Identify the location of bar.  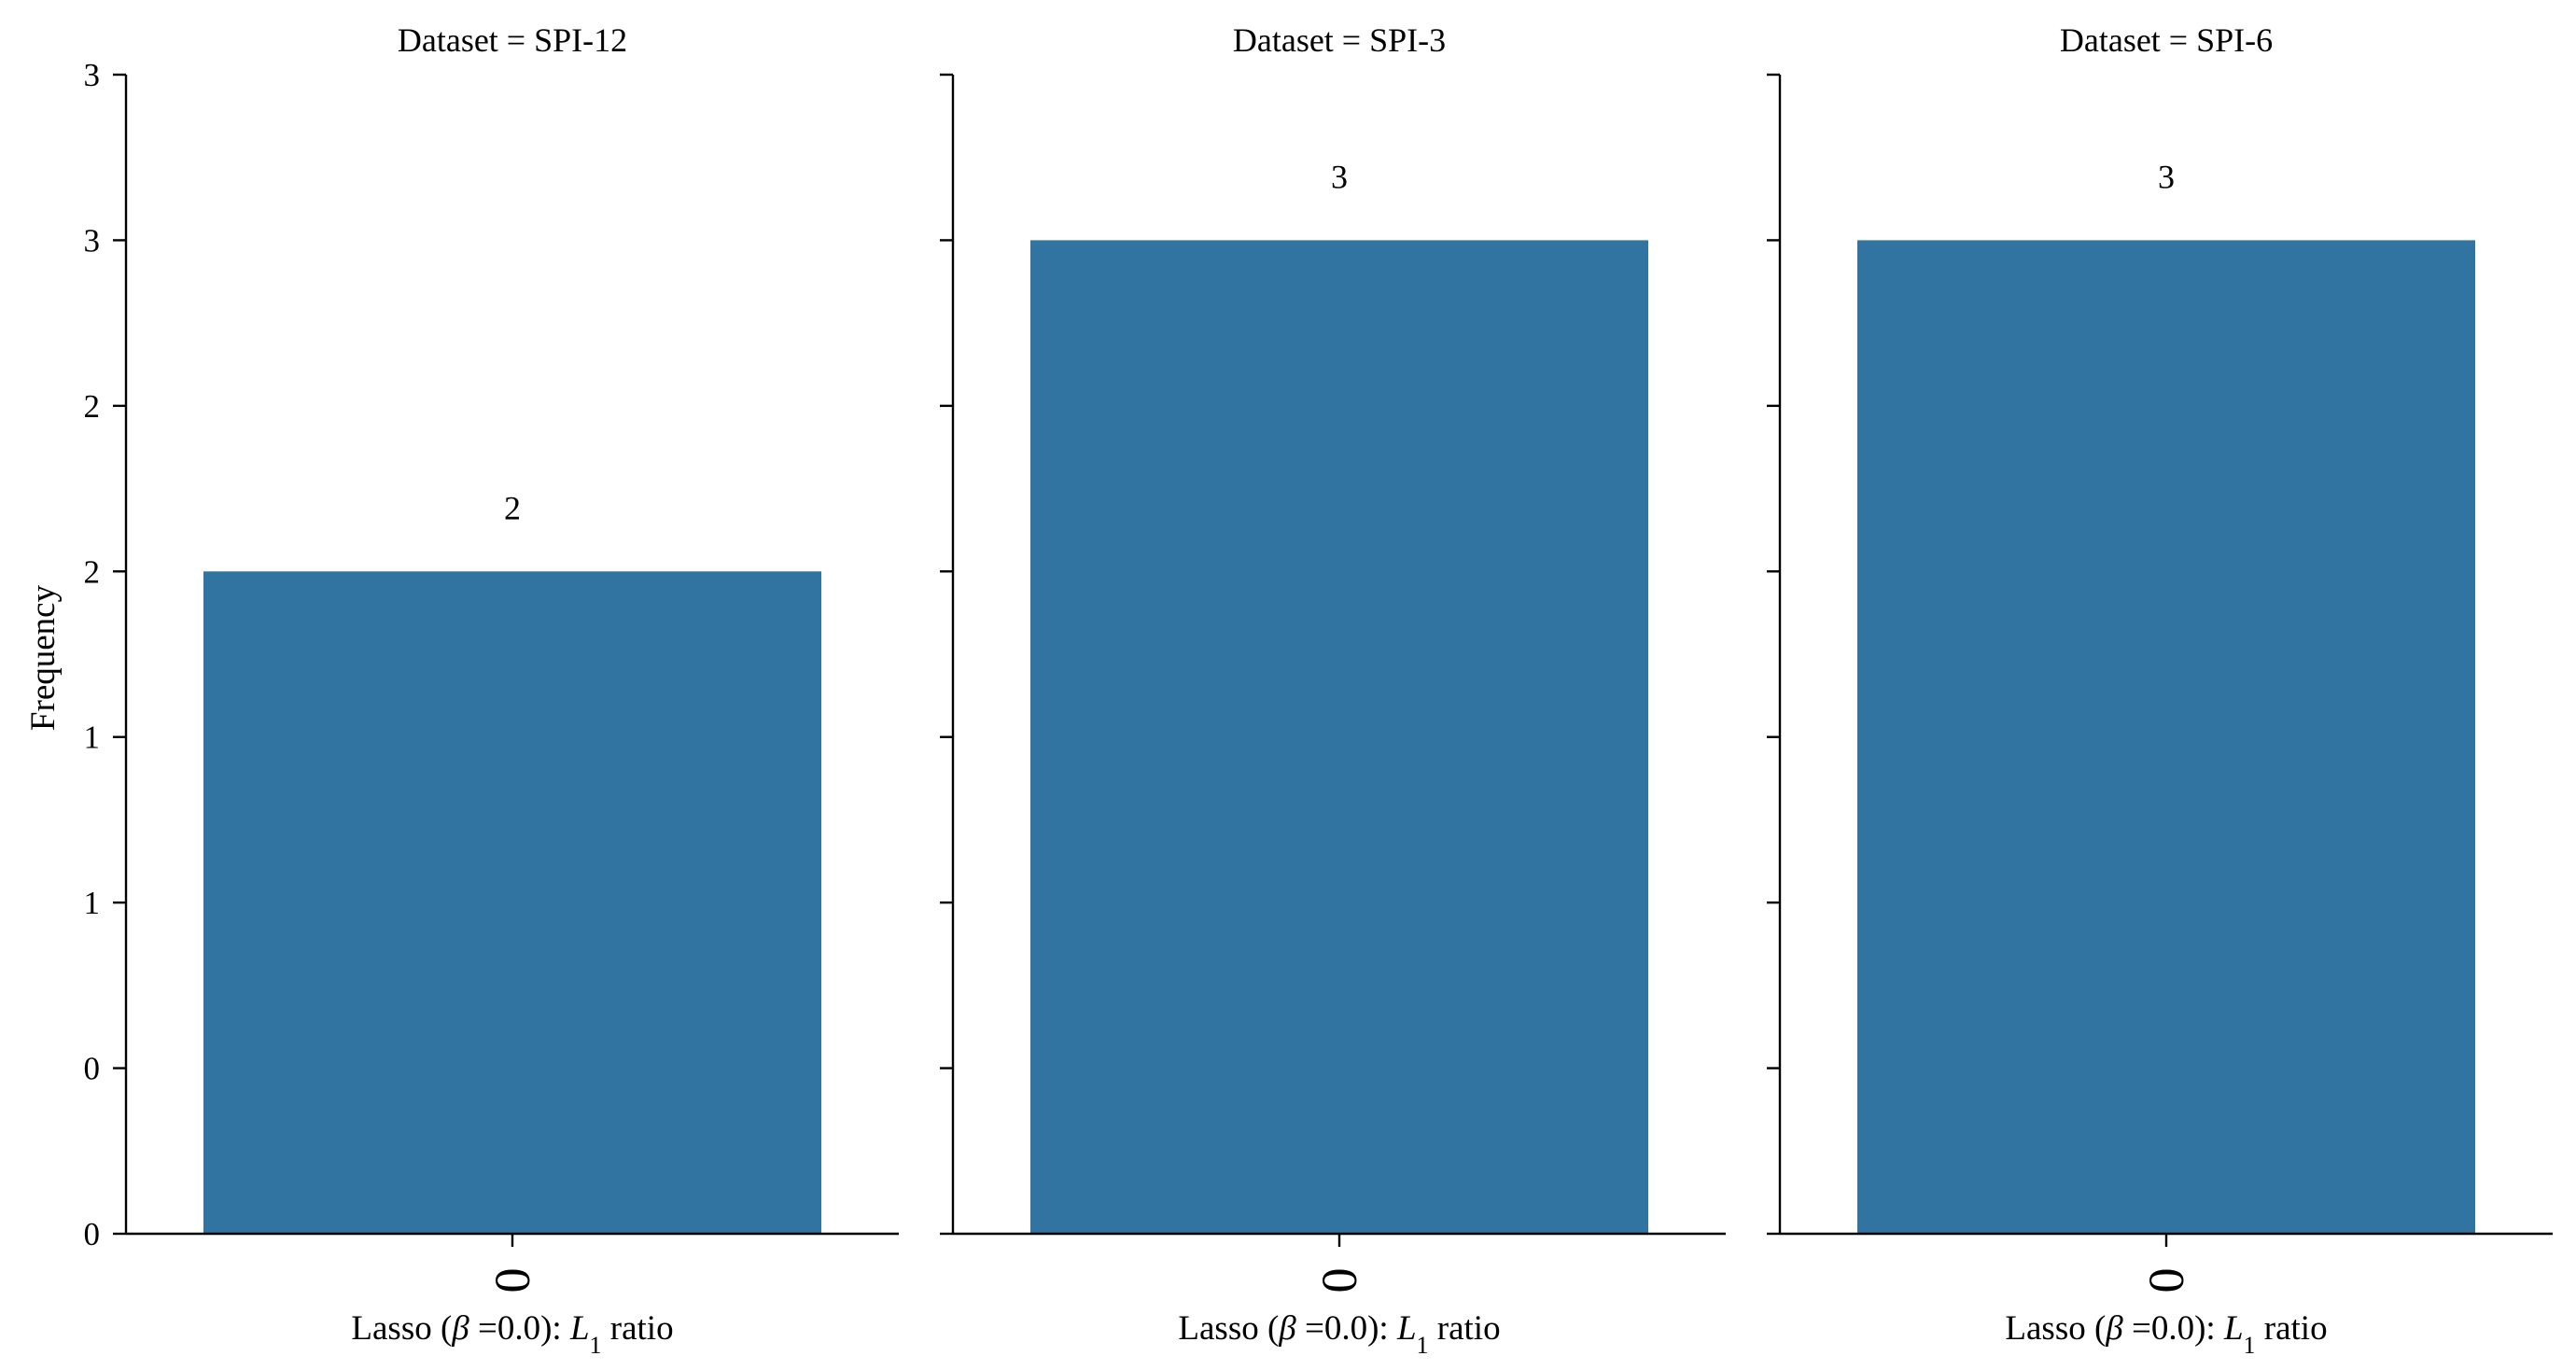
(512, 902).